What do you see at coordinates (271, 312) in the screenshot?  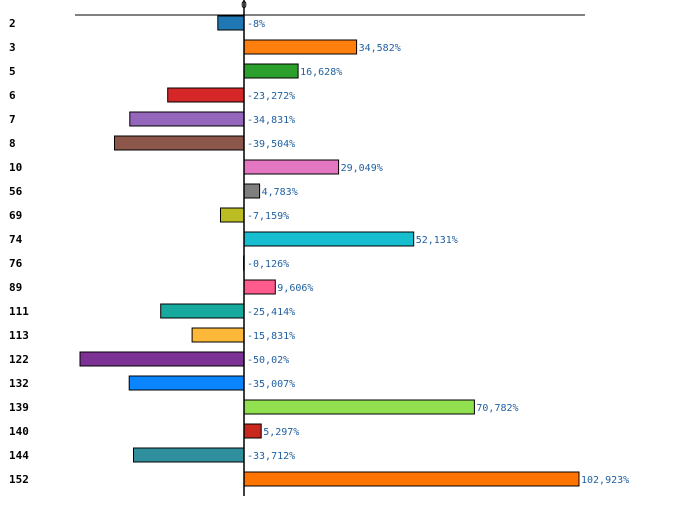 I see `value-label-111: -25,414%` at bounding box center [271, 312].